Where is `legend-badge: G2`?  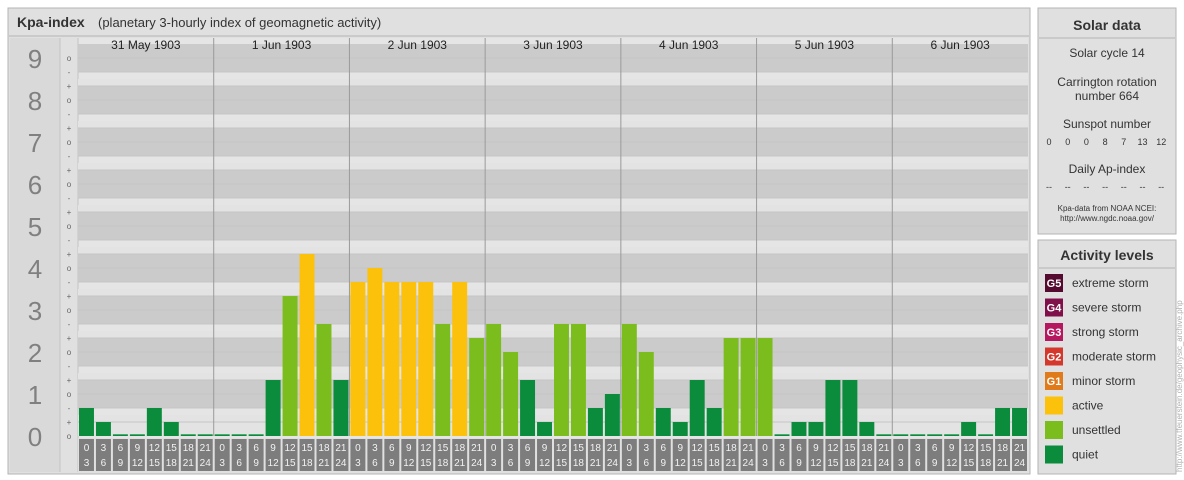
legend-badge: G2 is located at coordinates (1054, 358).